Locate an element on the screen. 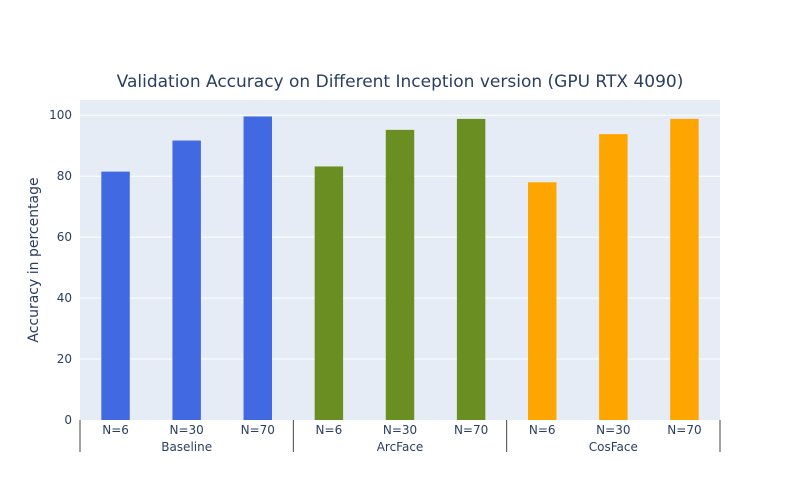 This screenshot has height=500, width=800. bar-arcface-n70 is located at coordinates (471, 269).